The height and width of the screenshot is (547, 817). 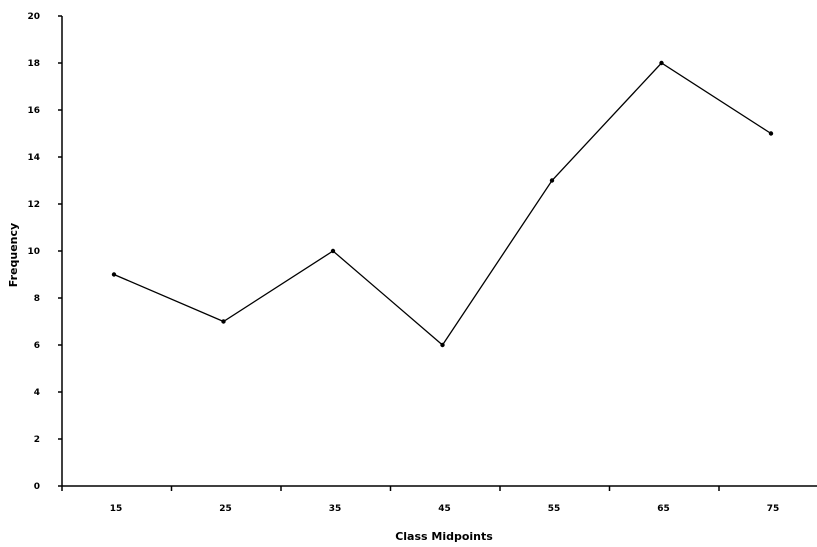 I want to click on x-axis-title: Class Midpoints, so click(x=444, y=536).